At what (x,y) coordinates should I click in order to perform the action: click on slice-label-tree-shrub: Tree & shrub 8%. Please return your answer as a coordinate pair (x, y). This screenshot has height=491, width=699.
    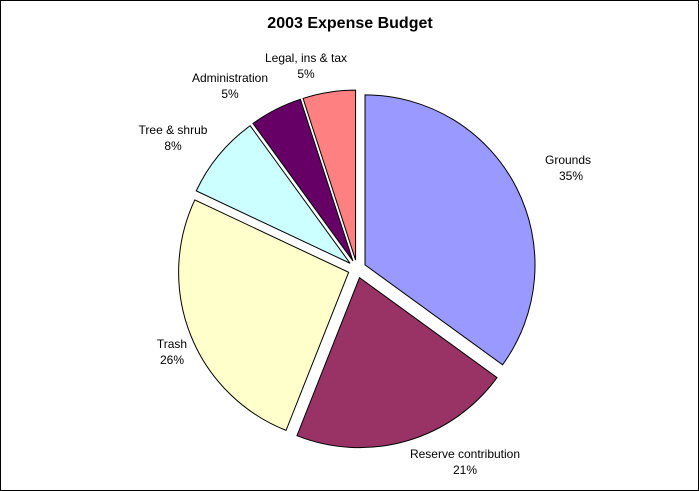
    Looking at the image, I should click on (173, 138).